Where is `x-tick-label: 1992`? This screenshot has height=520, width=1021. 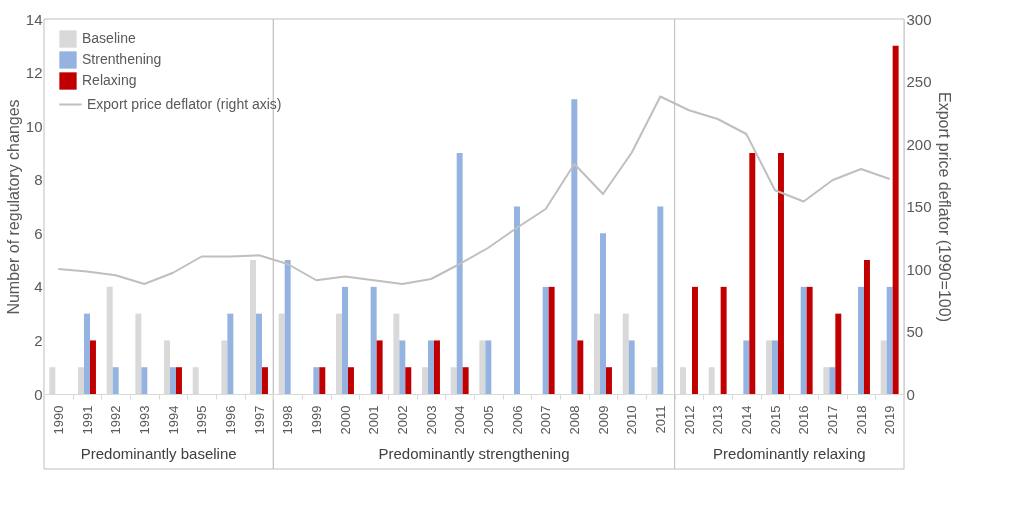 x-tick-label: 1992 is located at coordinates (116, 420).